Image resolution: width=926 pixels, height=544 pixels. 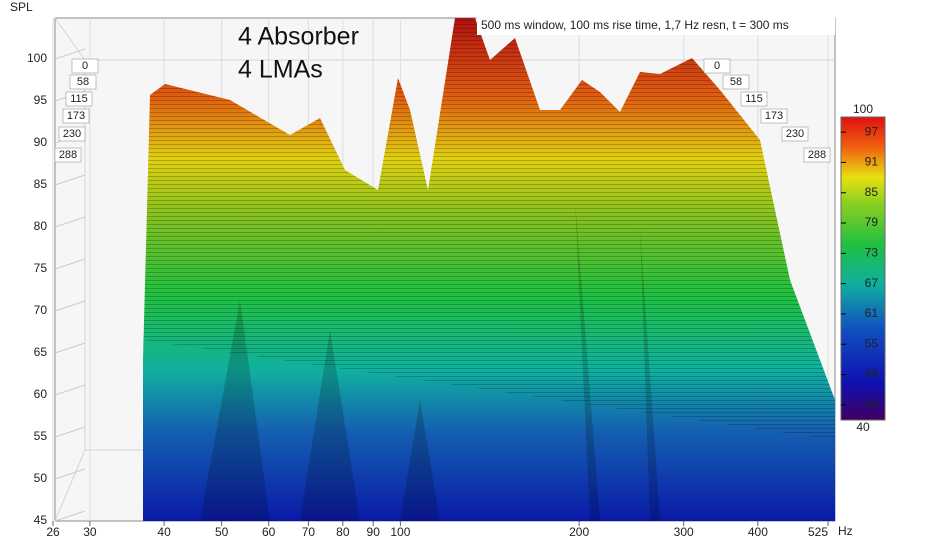 What do you see at coordinates (41, 226) in the screenshot?
I see `y-tick-label: 80` at bounding box center [41, 226].